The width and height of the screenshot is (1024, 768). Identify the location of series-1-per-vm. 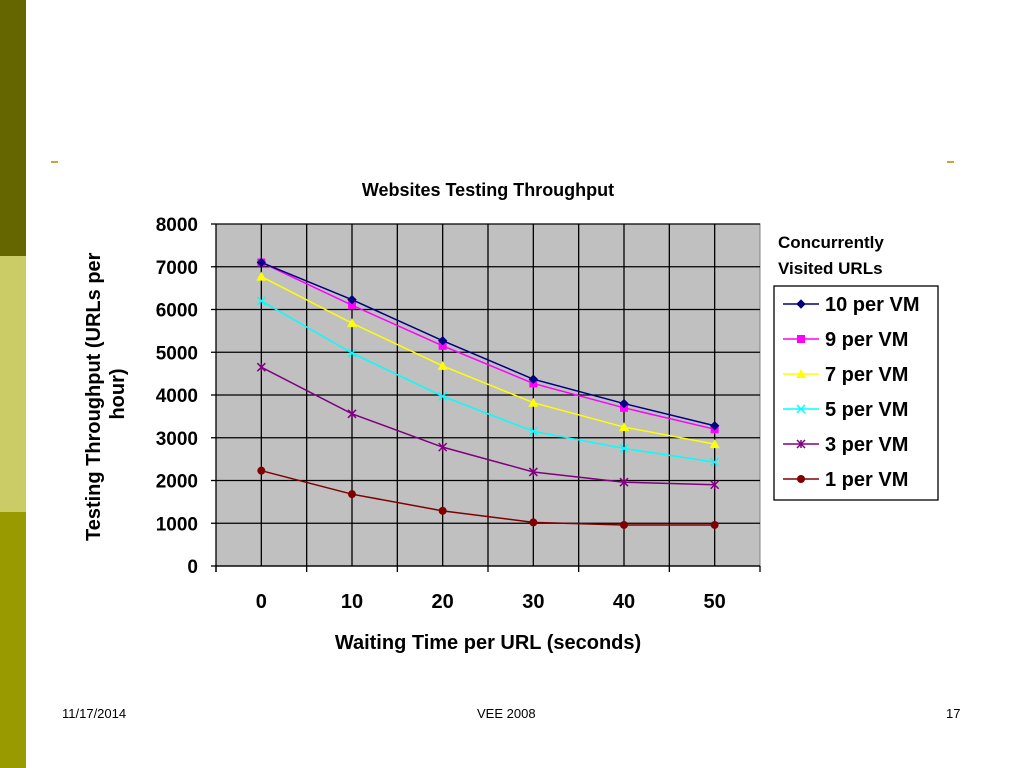
(488, 497).